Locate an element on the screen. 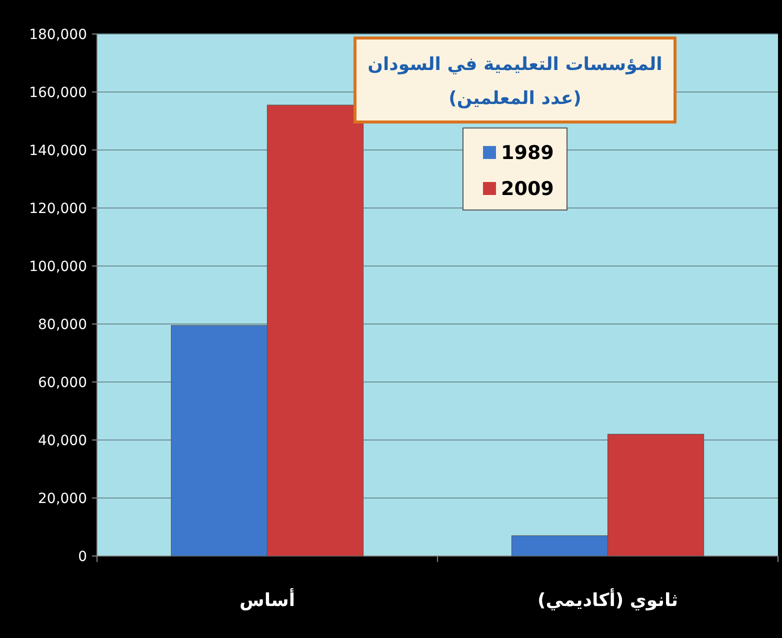  legend: 1989 is located at coordinates (527, 153).